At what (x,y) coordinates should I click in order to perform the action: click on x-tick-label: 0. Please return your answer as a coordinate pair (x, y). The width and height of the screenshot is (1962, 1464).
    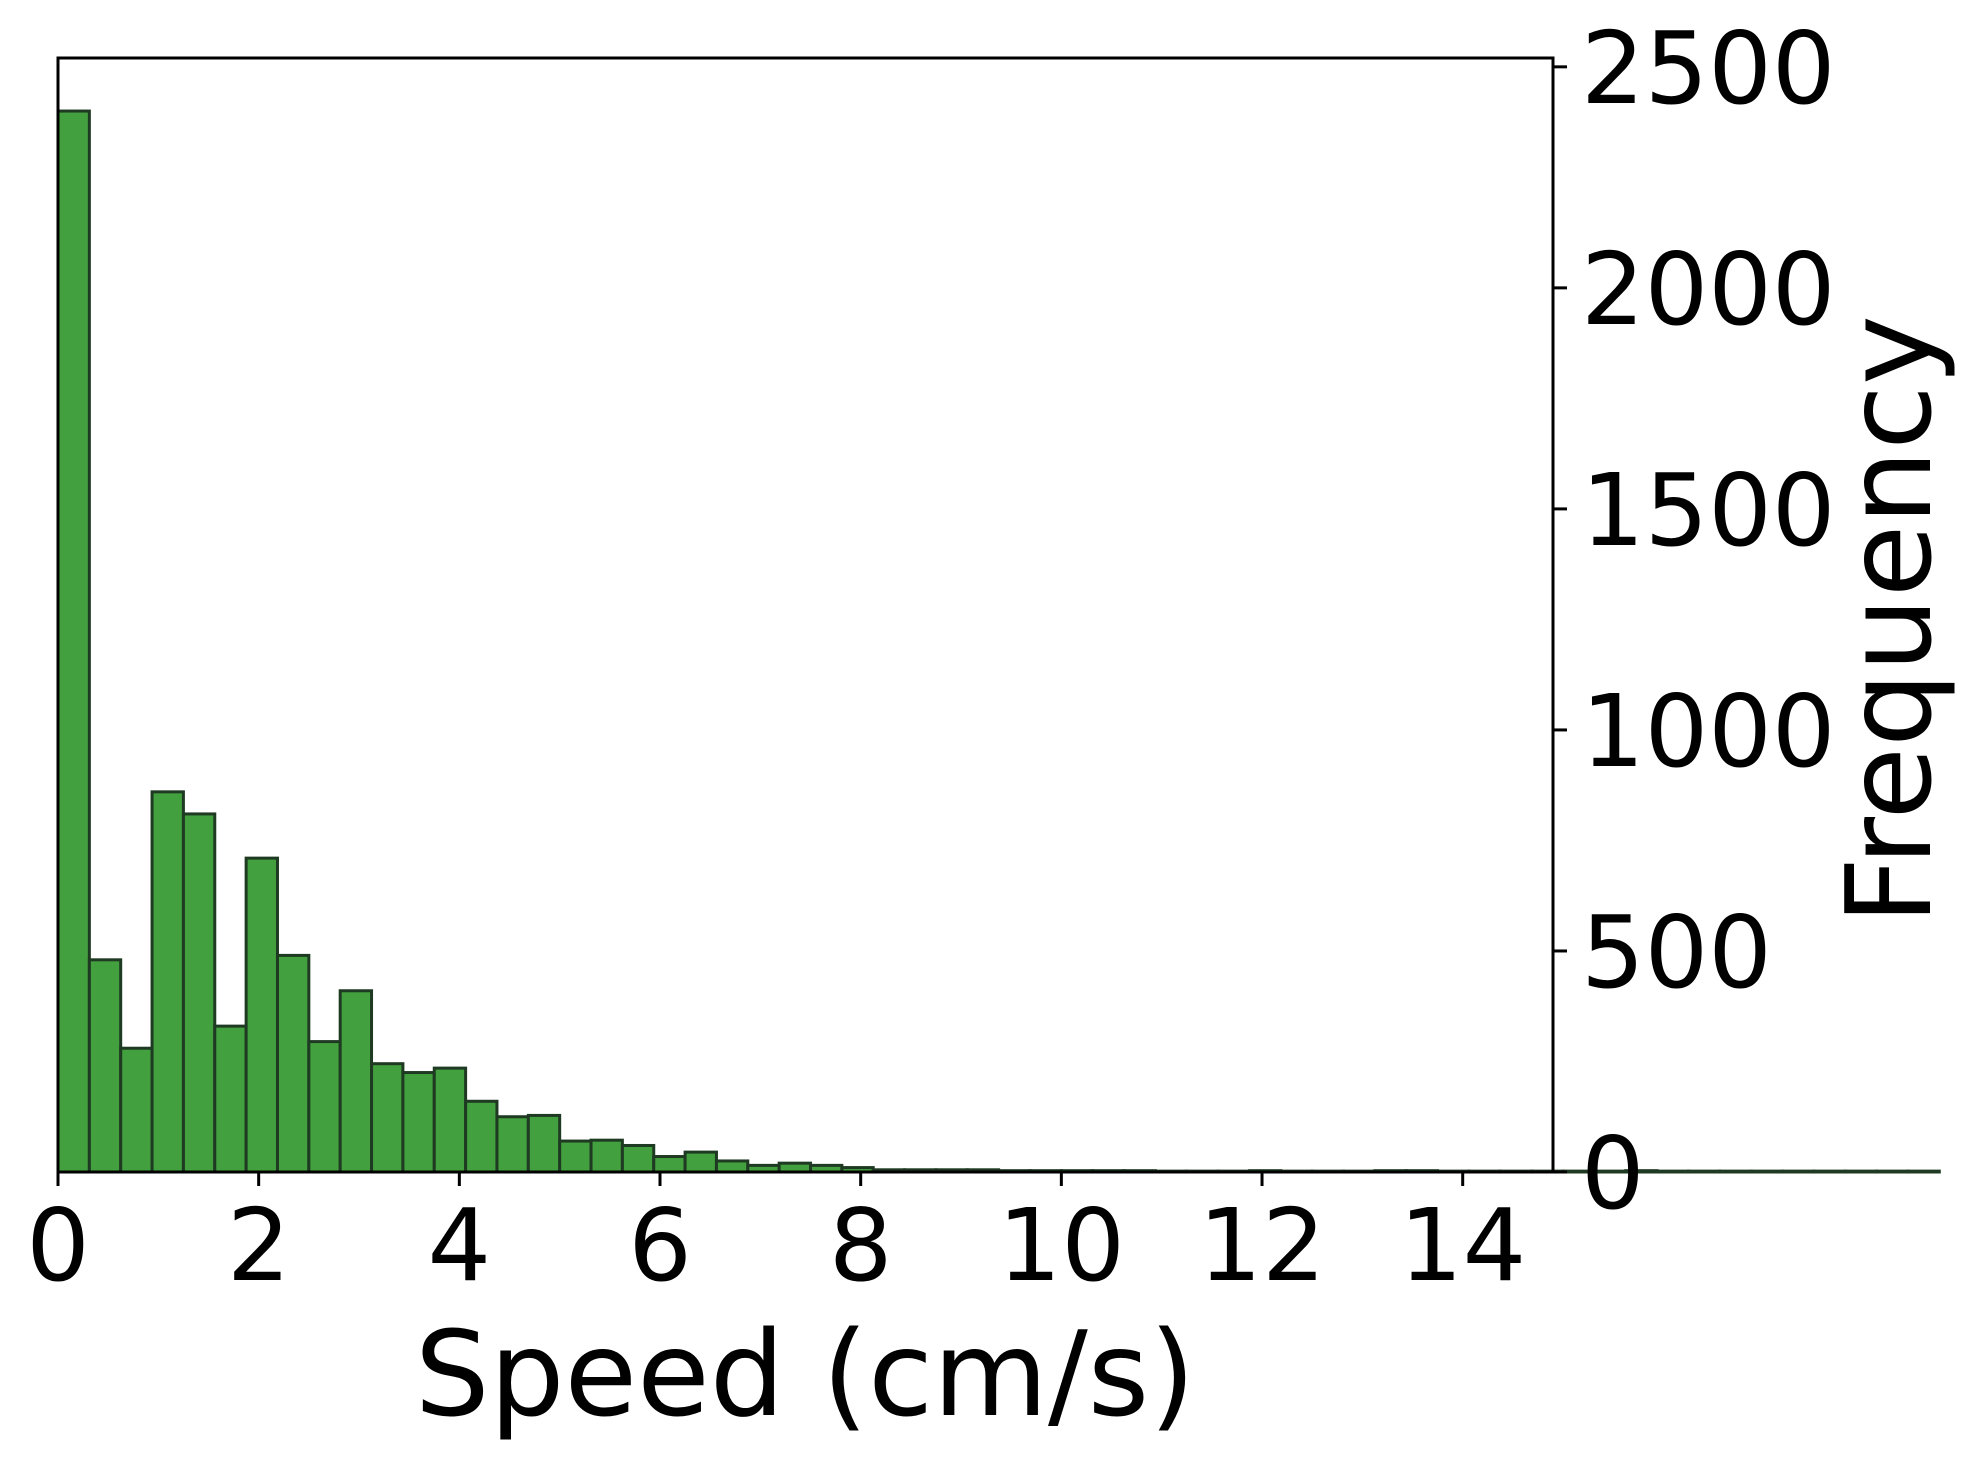
    Looking at the image, I should click on (58, 1245).